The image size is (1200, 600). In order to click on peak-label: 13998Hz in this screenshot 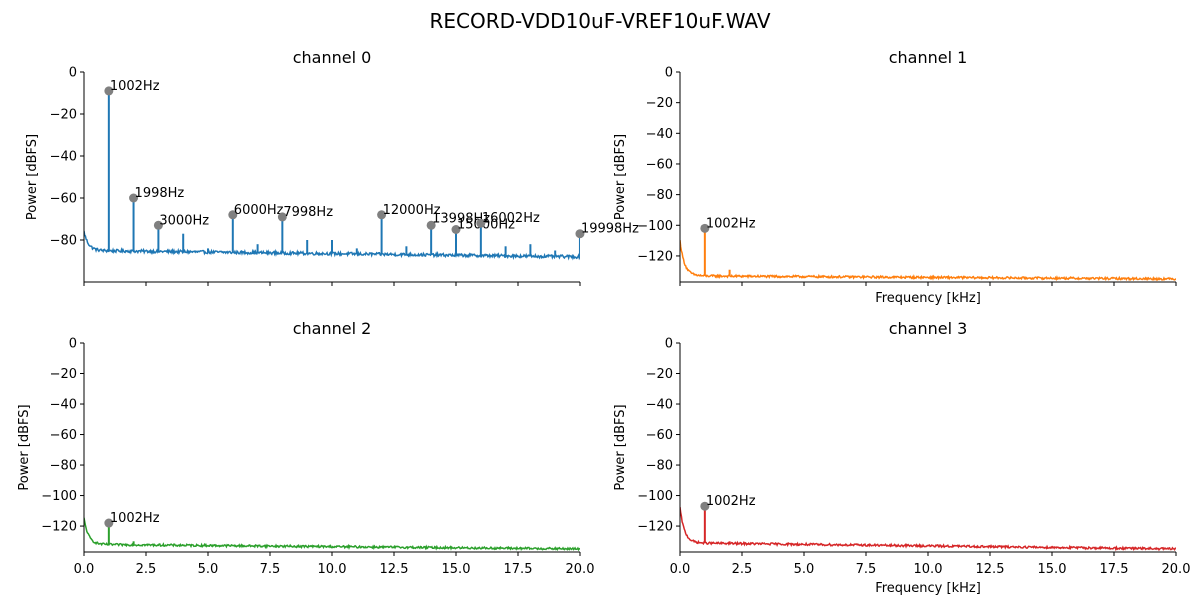, I will do `click(461, 218)`.